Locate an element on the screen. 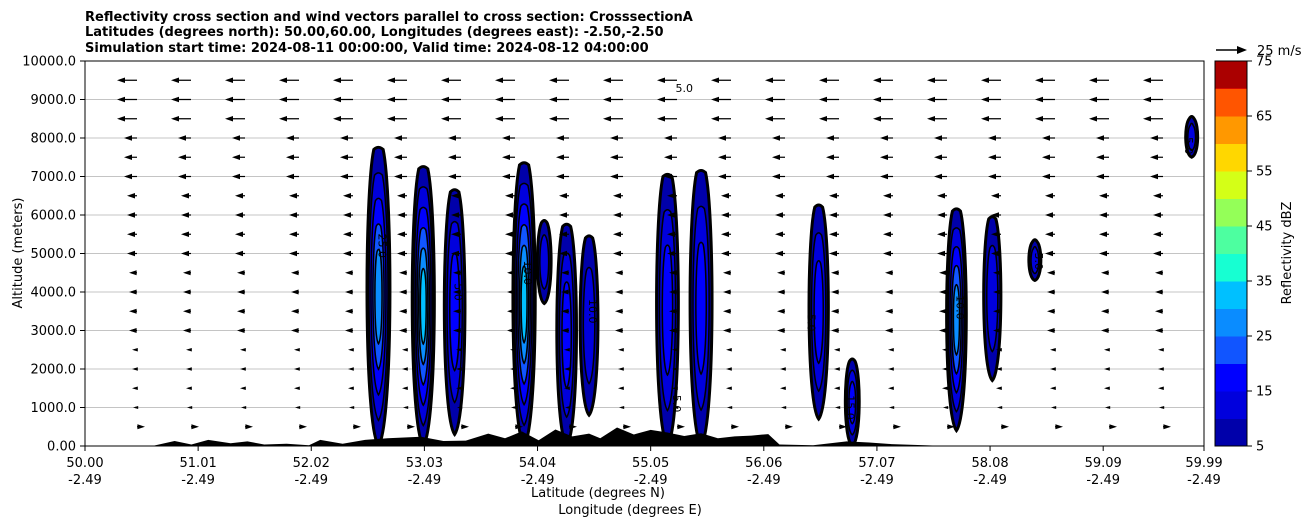  vector-key-label: 25 m/s is located at coordinates (1279, 51).